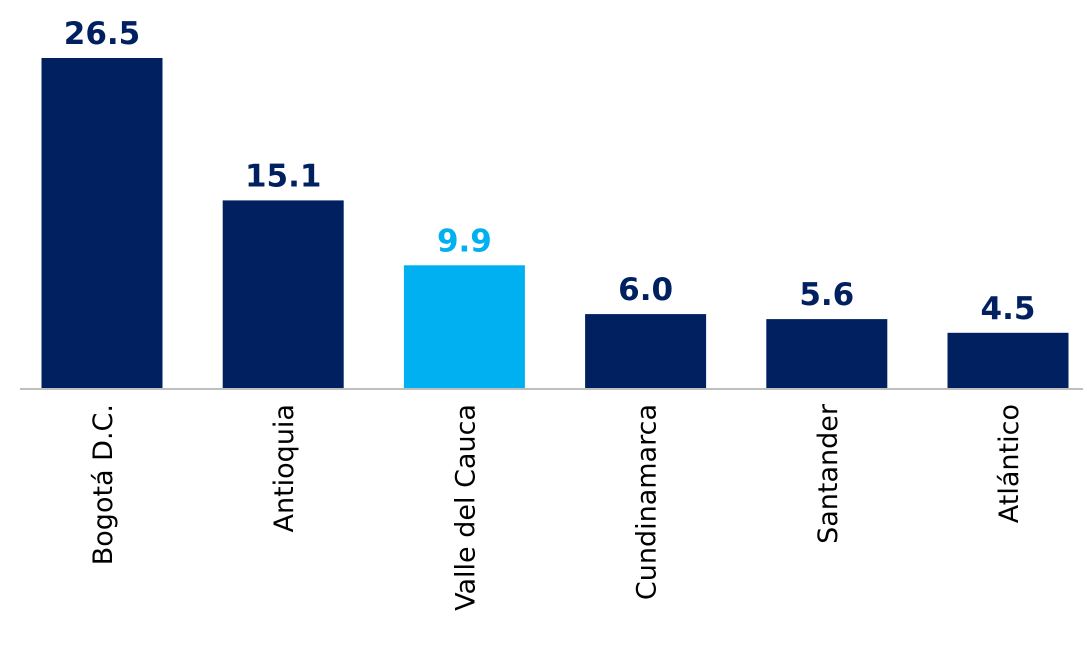 This screenshot has height=666, width=1087. I want to click on value-label-bogota-d-c: 26.5, so click(102, 34).